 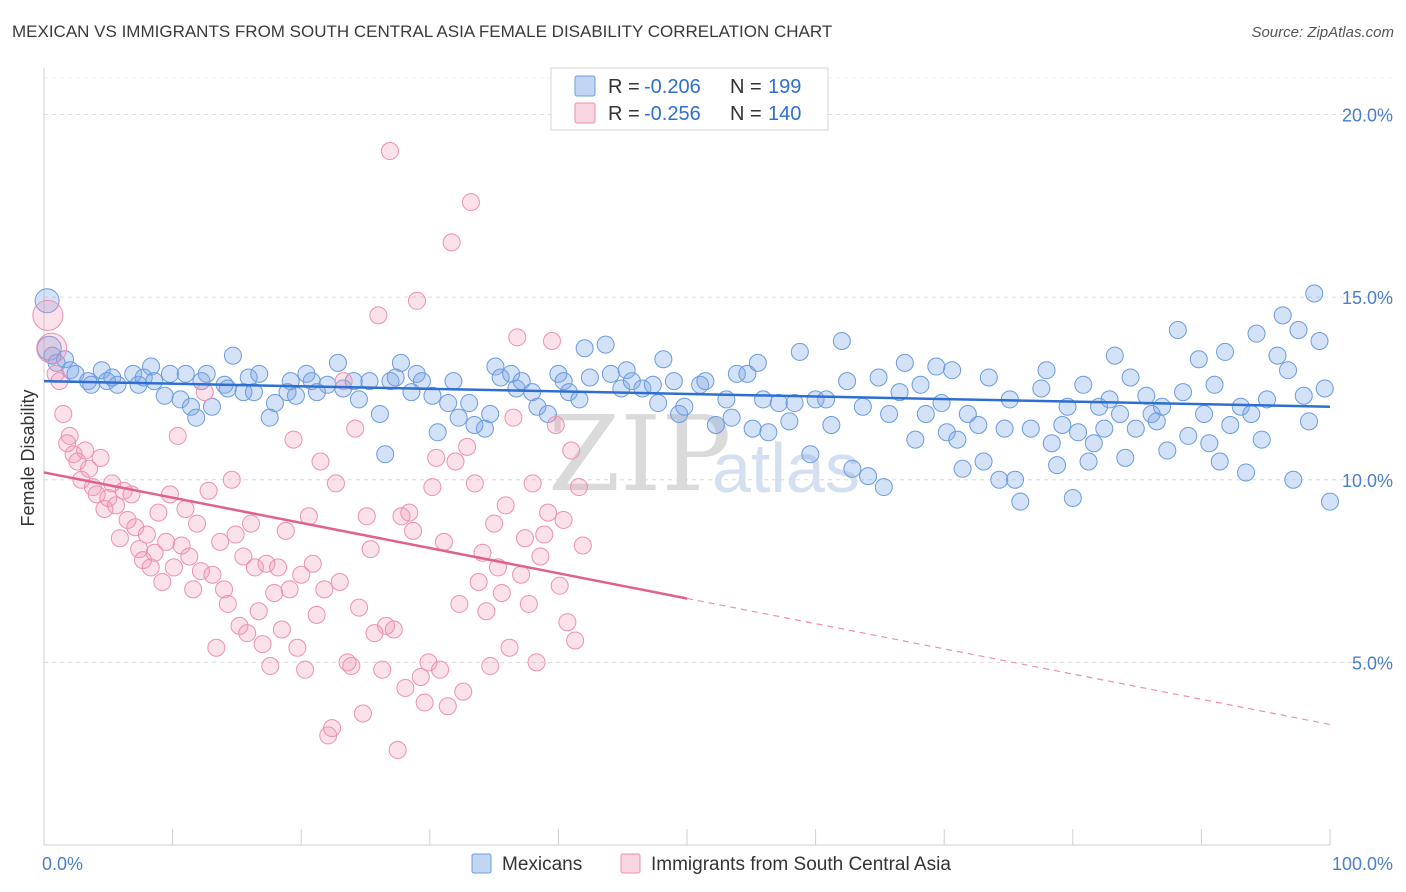 What do you see at coordinates (784, 87) in the screenshot?
I see `legend-n-value: 199` at bounding box center [784, 87].